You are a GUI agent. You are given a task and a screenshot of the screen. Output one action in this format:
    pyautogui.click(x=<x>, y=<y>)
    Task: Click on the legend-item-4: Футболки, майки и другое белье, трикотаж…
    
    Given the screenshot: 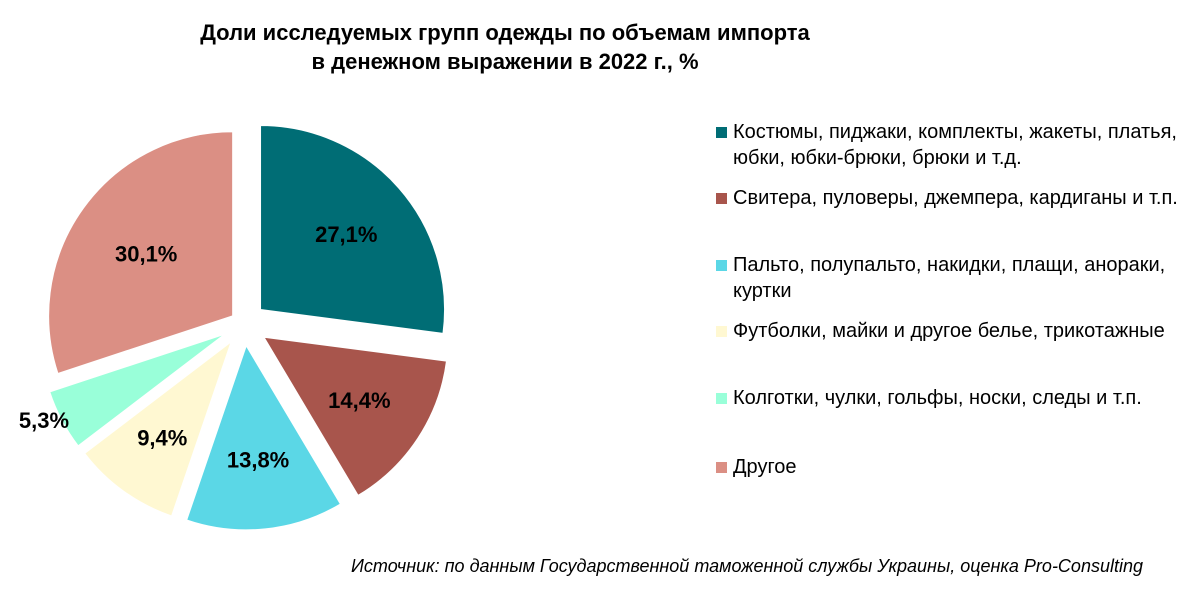 What is the action you would take?
    pyautogui.click(x=958, y=331)
    